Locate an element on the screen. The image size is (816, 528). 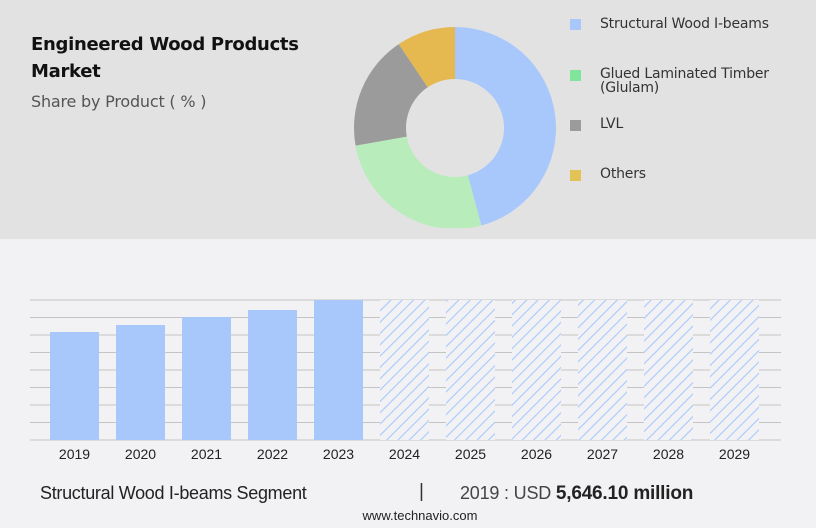
x-label-2029: 2029 is located at coordinates (734, 454).